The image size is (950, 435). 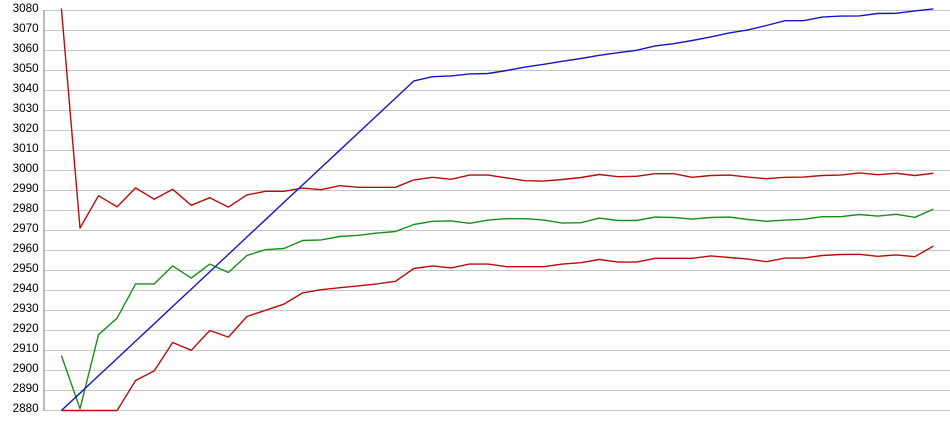 What do you see at coordinates (26, 88) in the screenshot?
I see `svg-text: 3040` at bounding box center [26, 88].